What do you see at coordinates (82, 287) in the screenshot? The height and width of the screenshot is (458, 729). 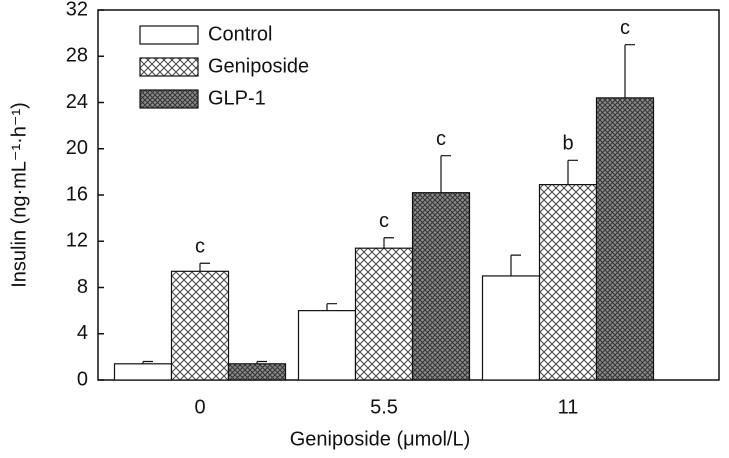 I see `y-tick-label: 8` at bounding box center [82, 287].